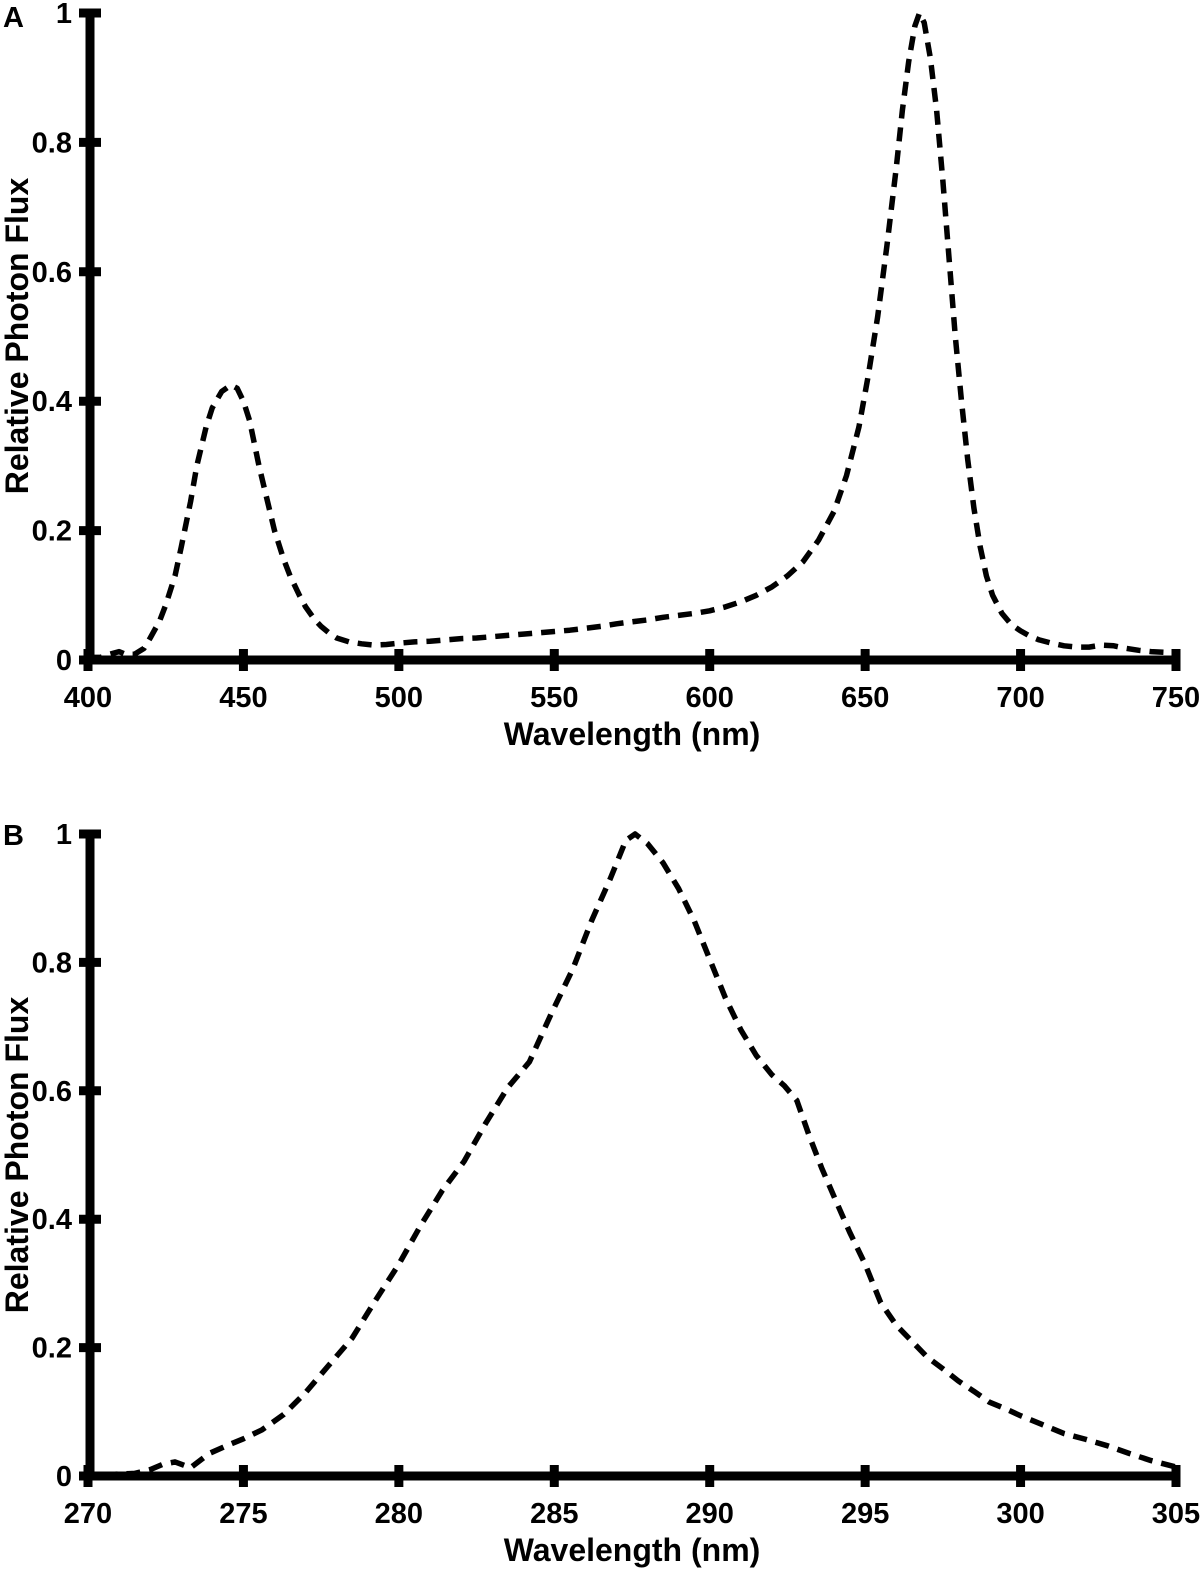 The width and height of the screenshot is (1200, 1576). Describe the element at coordinates (865, 698) in the screenshot. I see `x-tick-label: 650` at that location.